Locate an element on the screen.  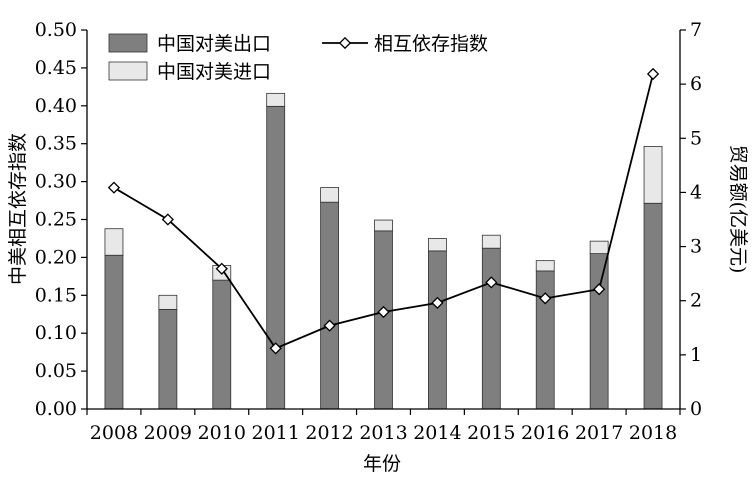
x-tick-label: 2013 is located at coordinates (383, 433).